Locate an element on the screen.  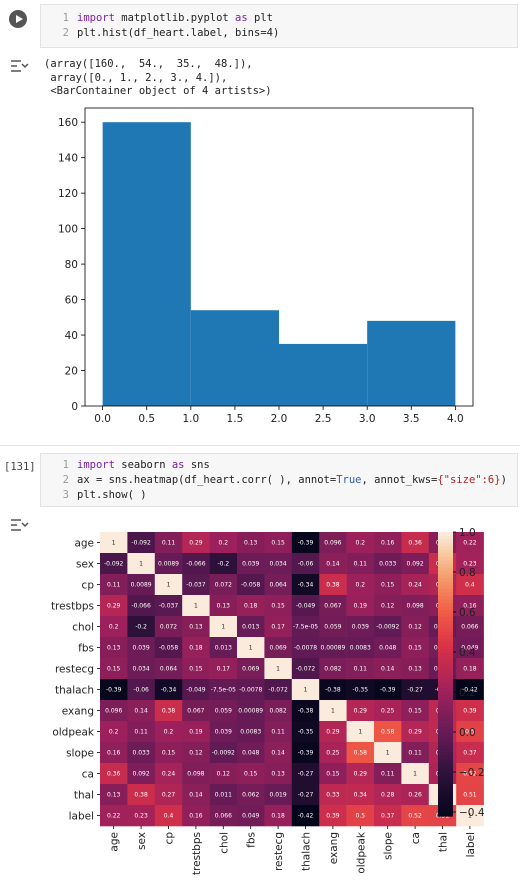
heatmap-annotation: -0.38 is located at coordinates (306, 711).